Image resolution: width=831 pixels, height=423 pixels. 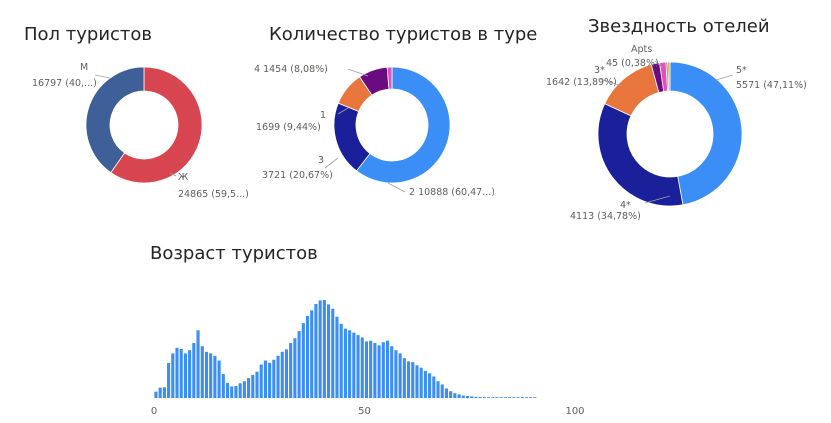 I want to click on age-x-tick-1: 50, so click(x=364, y=411).